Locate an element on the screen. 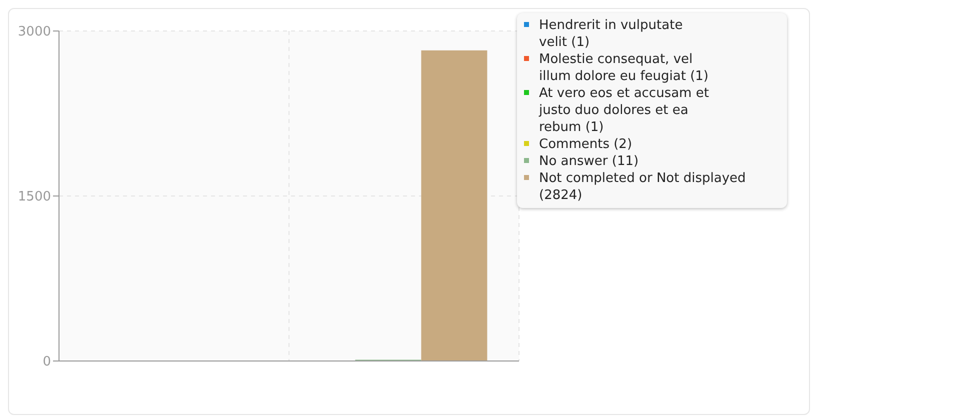 The width and height of the screenshot is (973, 420). legend-label: At vero eos et accusam et justo duo dolores et ea rebum (1) is located at coordinates (624, 110).